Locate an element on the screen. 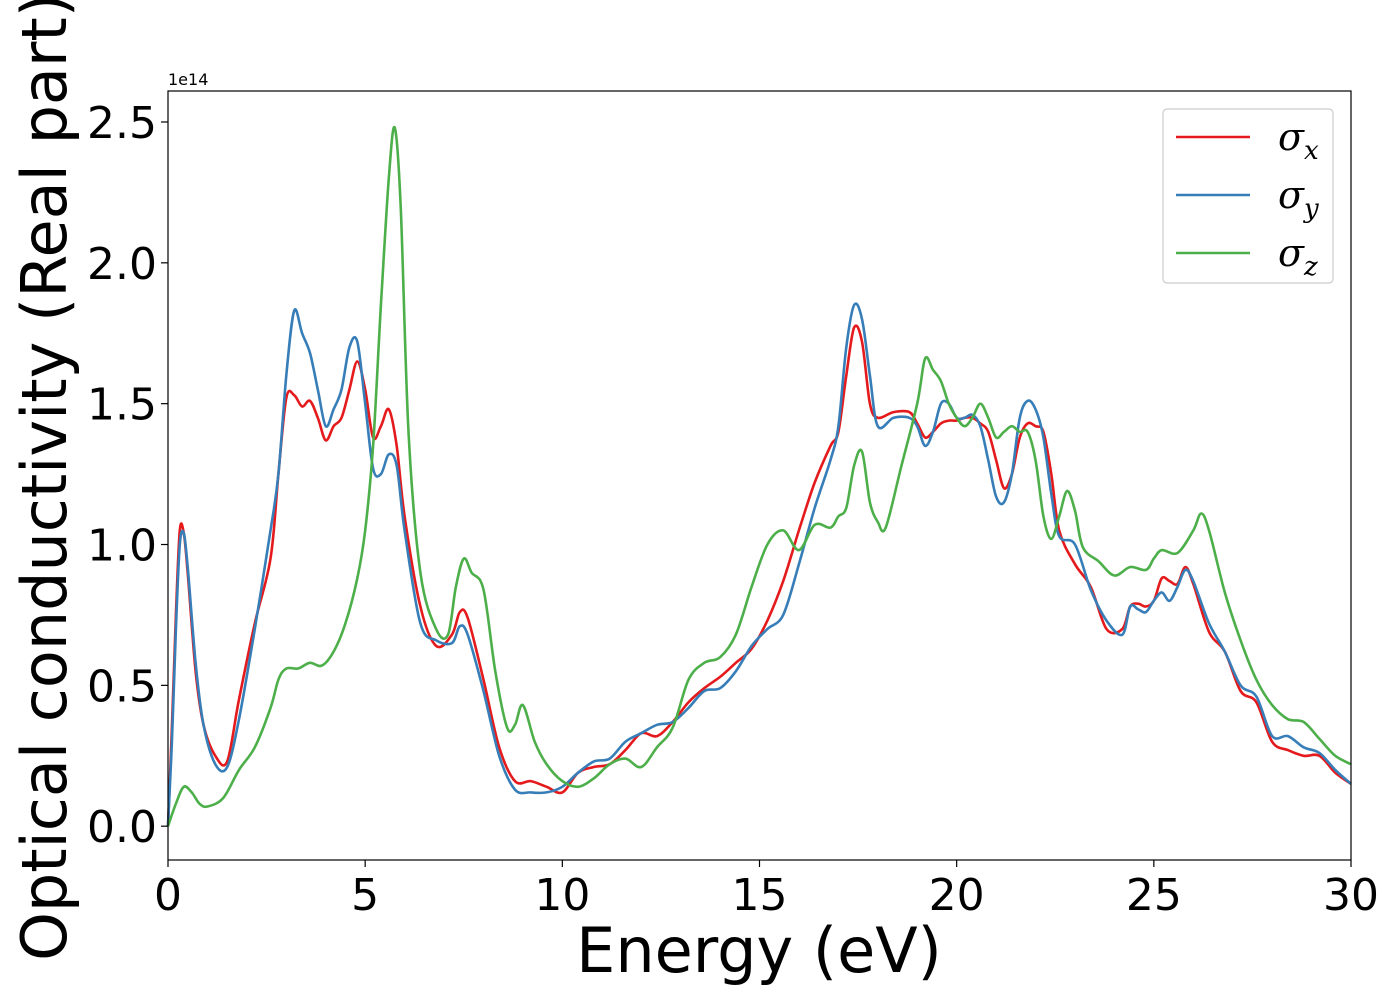 The image size is (1400, 1000). y-axis-label: Optical conductivity (Real part) is located at coordinates (44, 480).